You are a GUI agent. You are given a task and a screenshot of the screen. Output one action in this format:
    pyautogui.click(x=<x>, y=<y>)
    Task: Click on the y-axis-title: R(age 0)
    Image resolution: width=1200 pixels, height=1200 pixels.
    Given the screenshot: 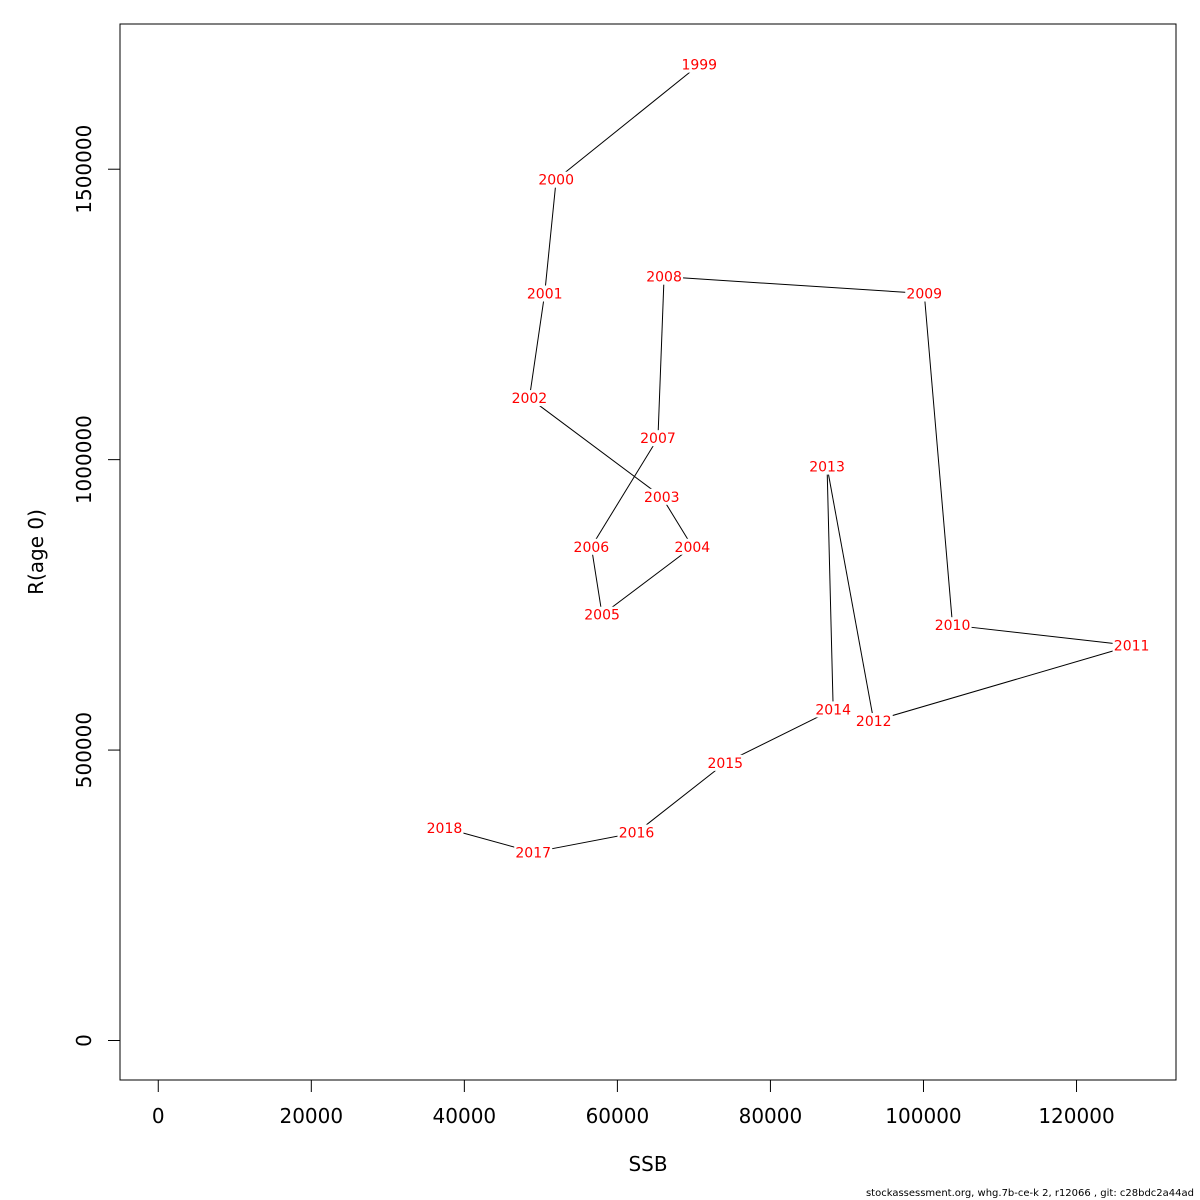 What is the action you would take?
    pyautogui.click(x=36, y=552)
    